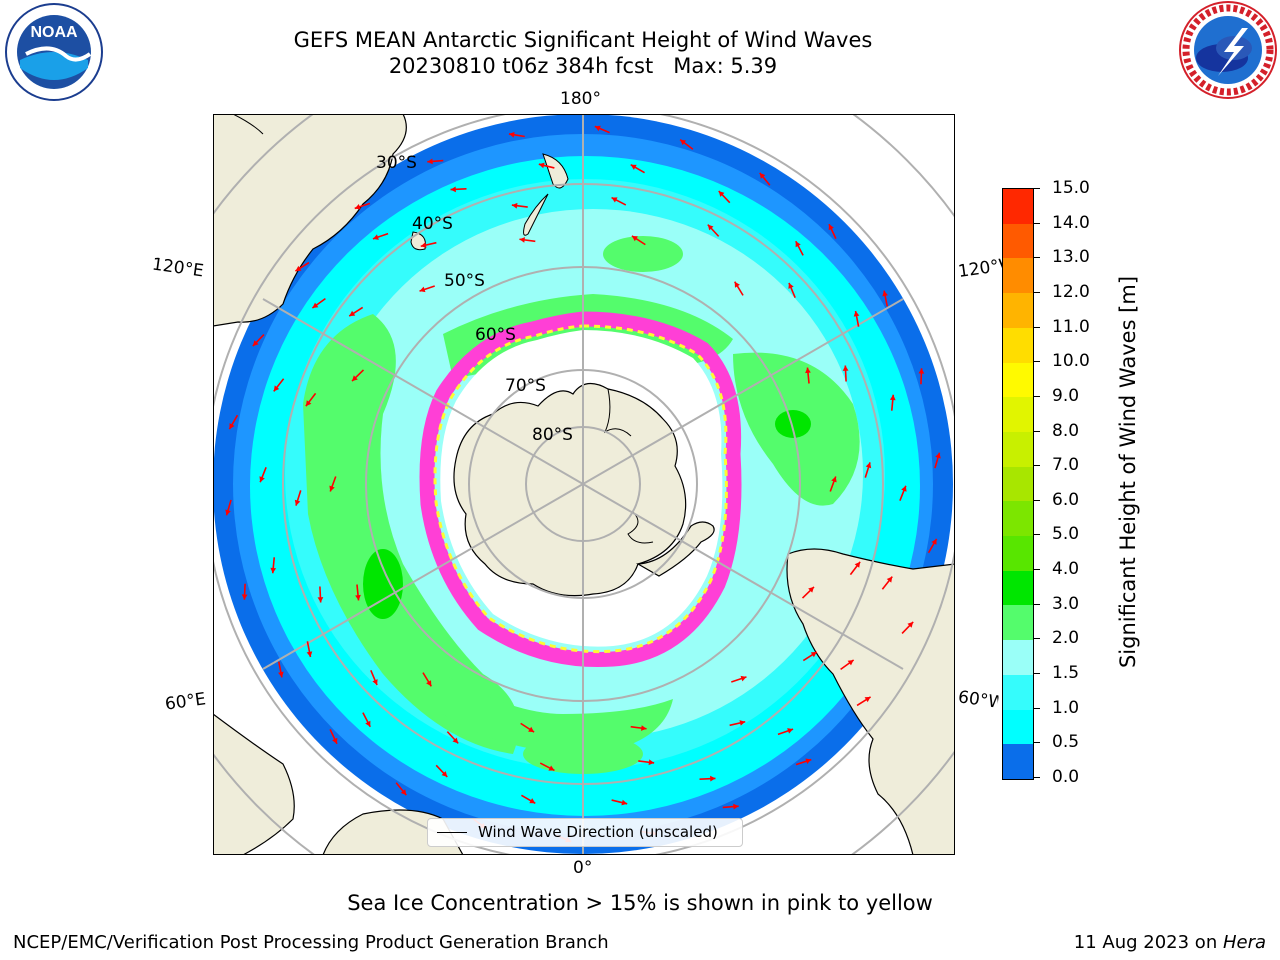 This screenshot has width=1280, height=960. I want to click on lat-label-80s: 80°S, so click(552, 435).